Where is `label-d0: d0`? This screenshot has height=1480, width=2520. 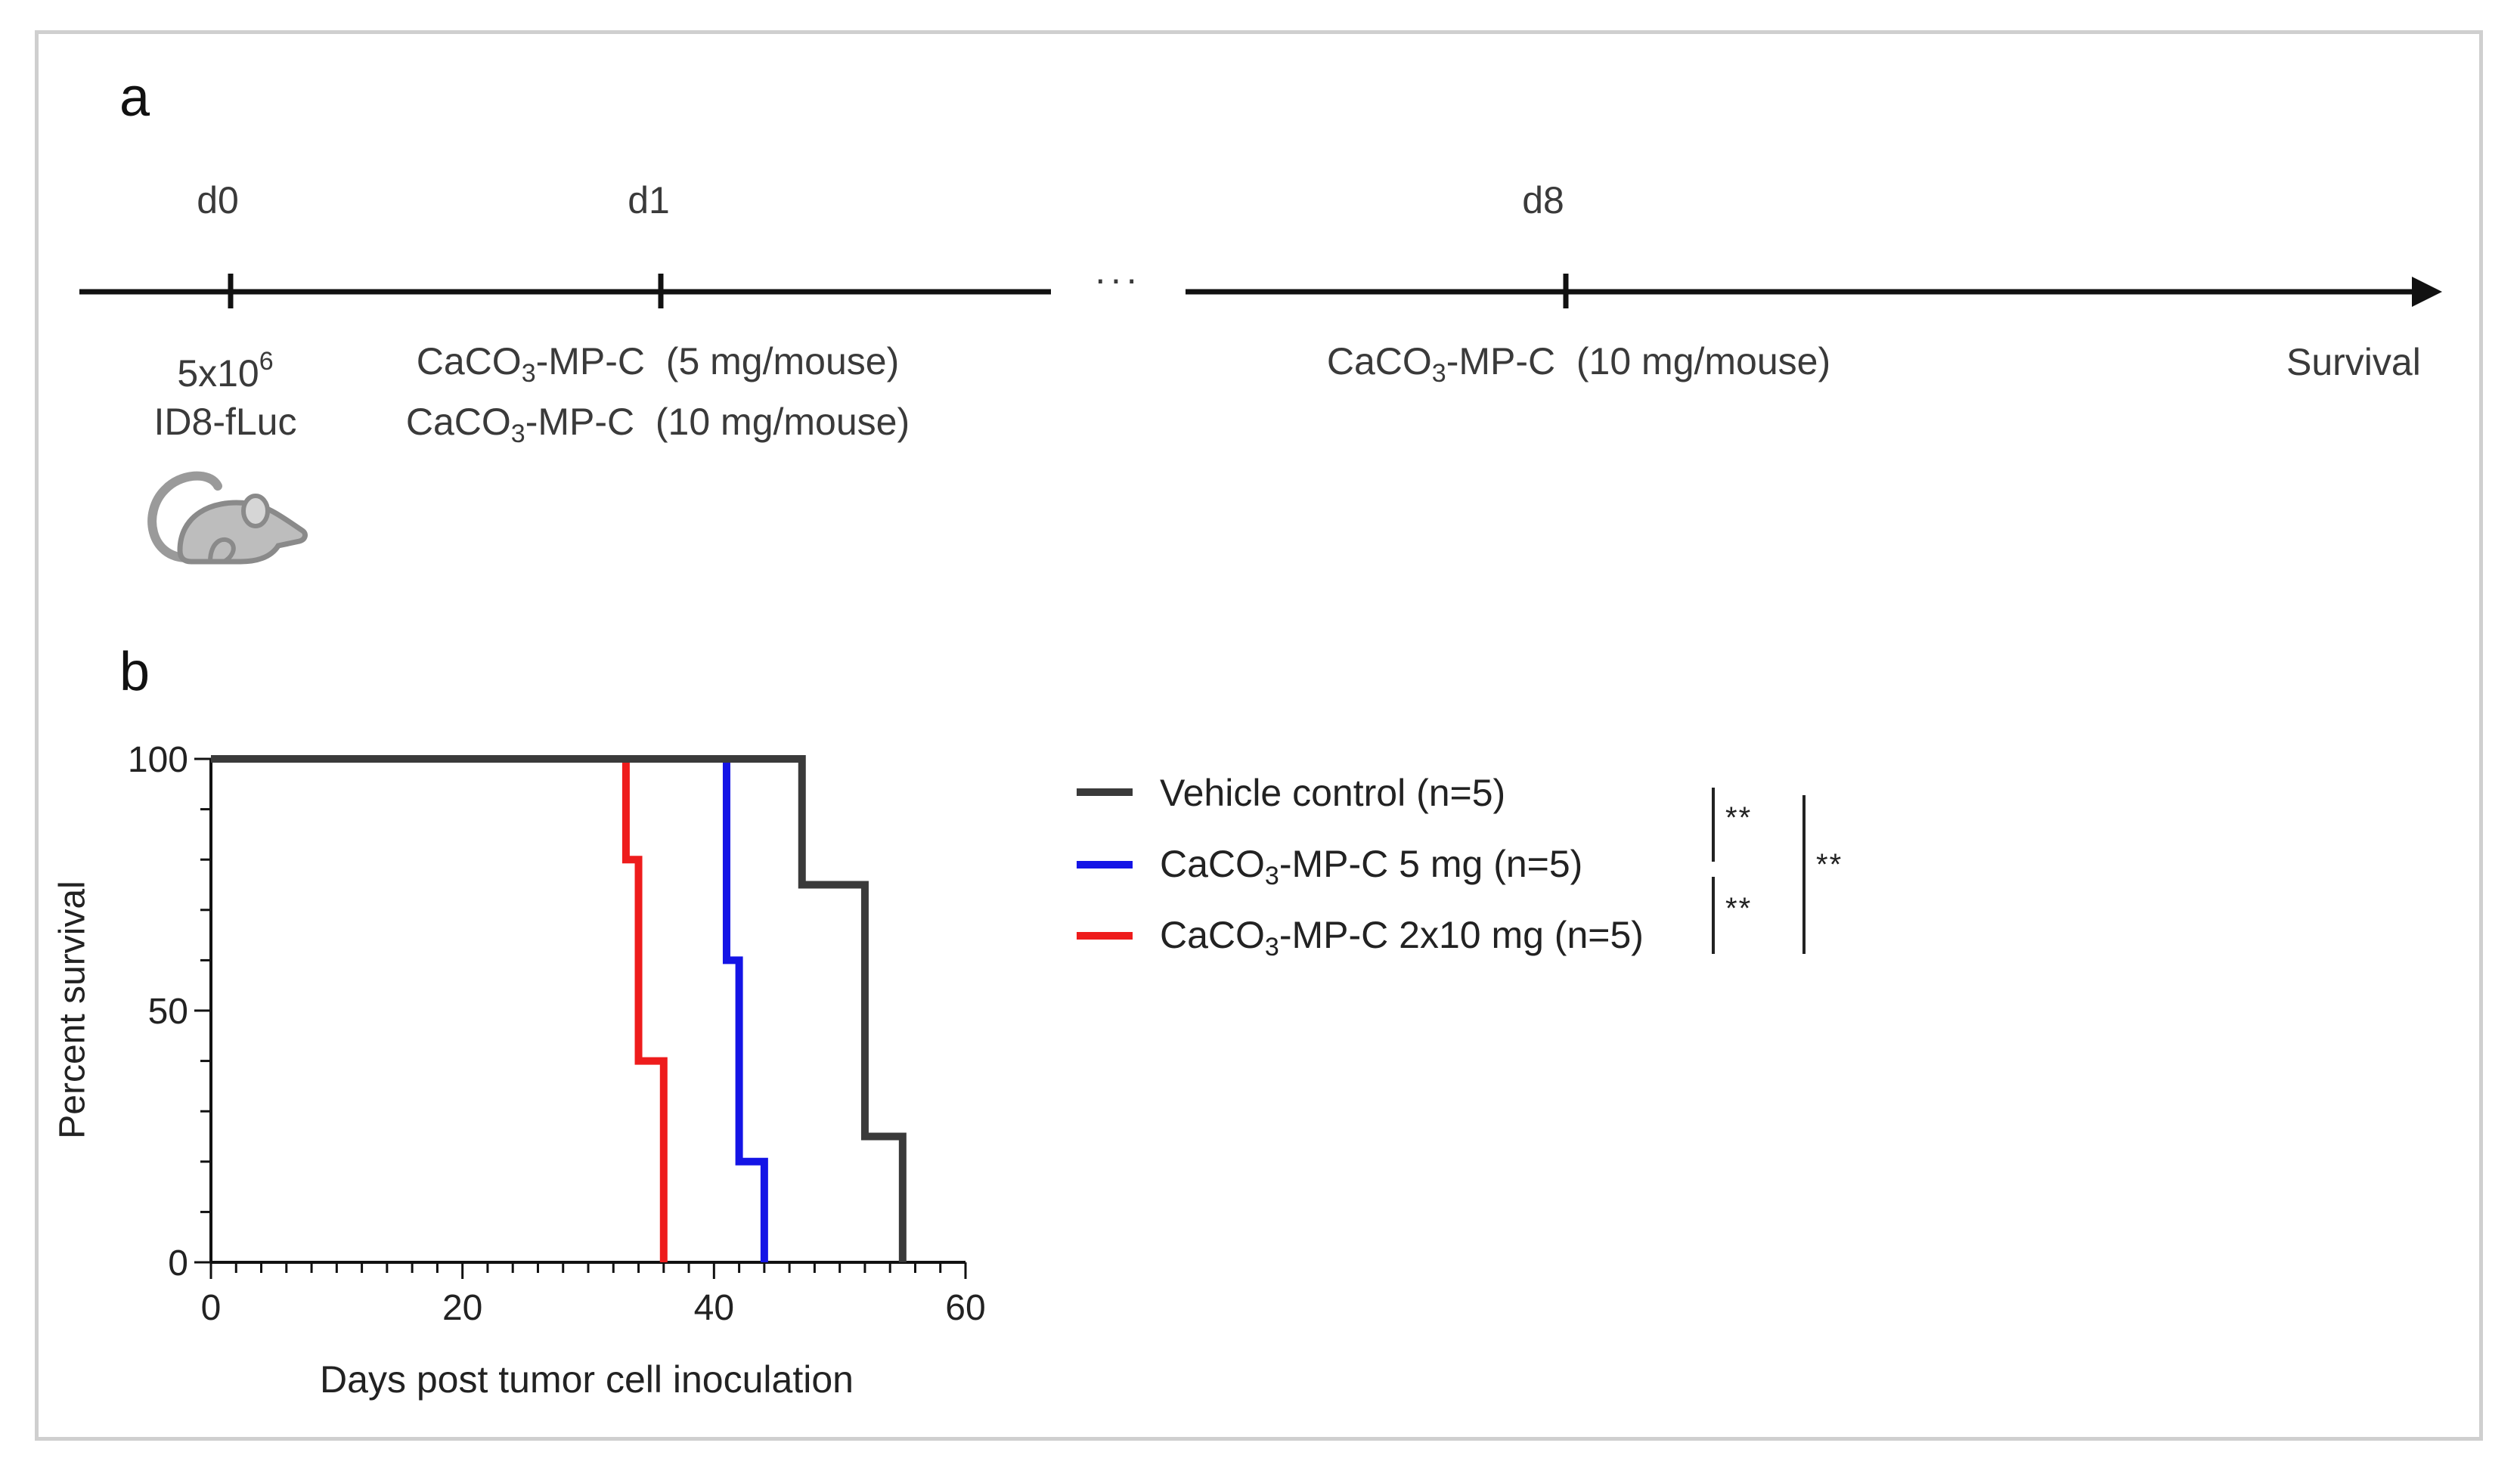 label-d0: d0 is located at coordinates (218, 200).